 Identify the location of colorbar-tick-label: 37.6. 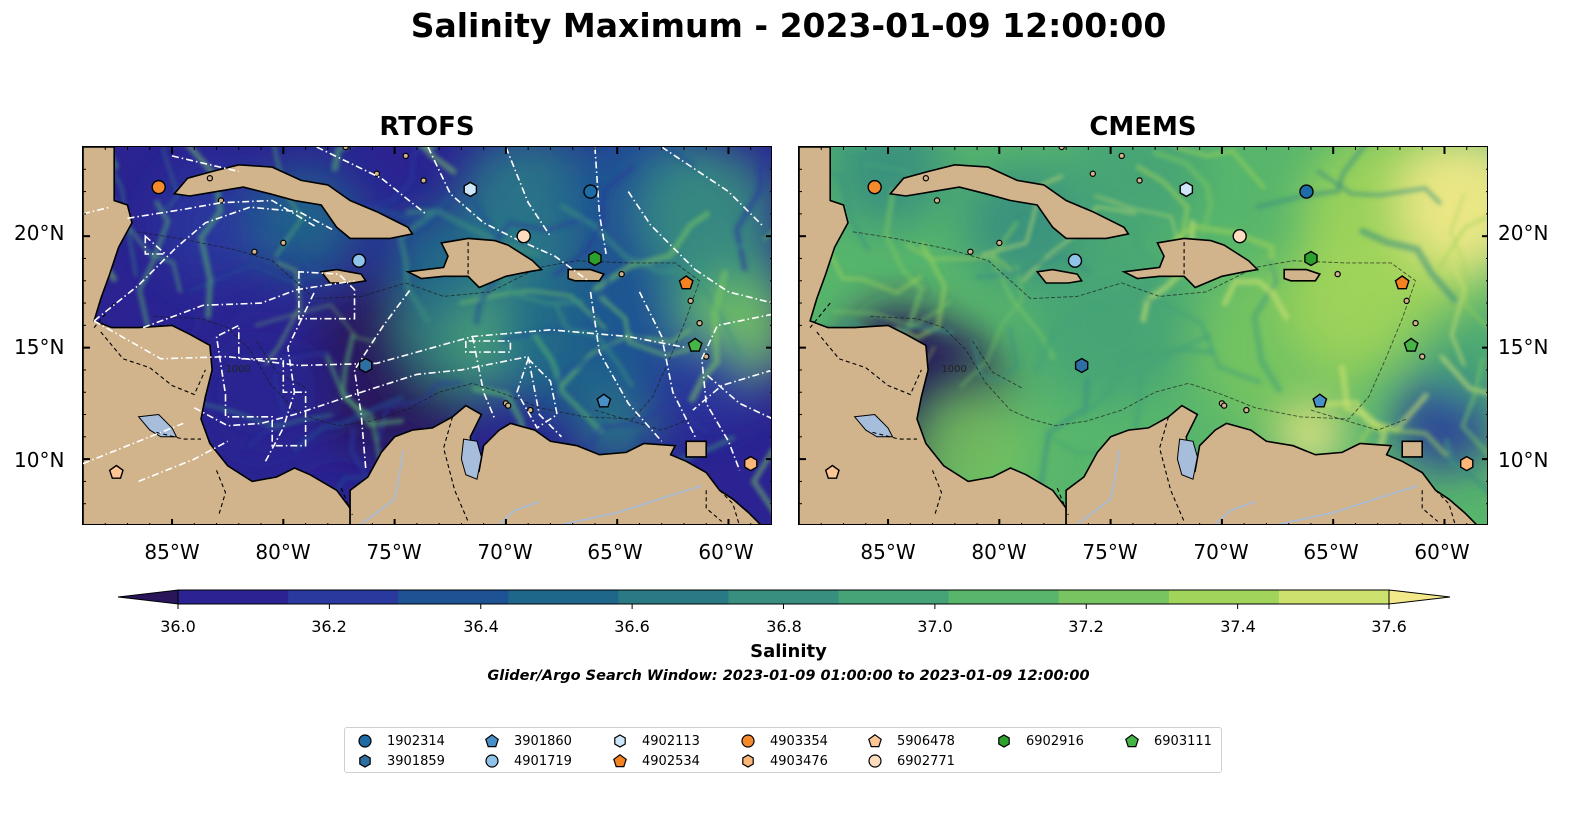
(1389, 626).